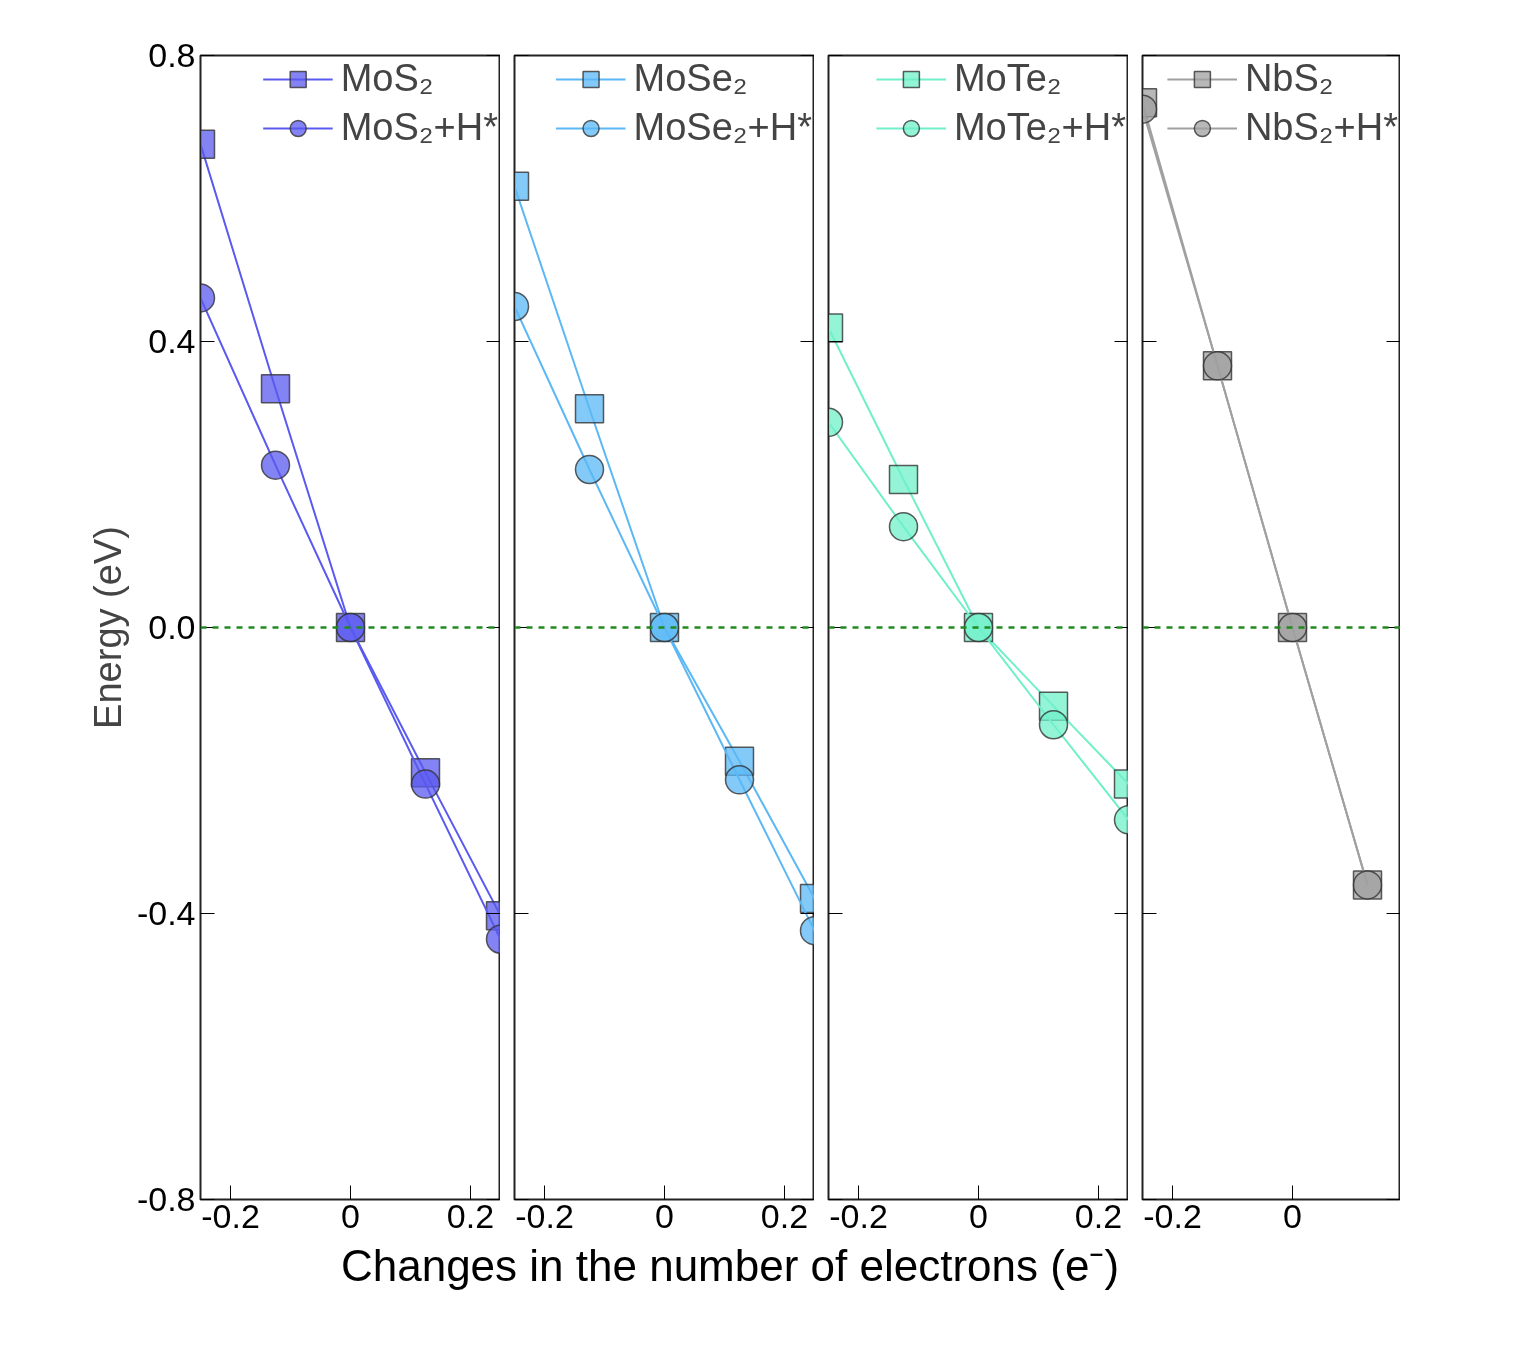 This screenshot has height=1356, width=1520. I want to click on legend-label: MoSe₂+H*, so click(722, 127).